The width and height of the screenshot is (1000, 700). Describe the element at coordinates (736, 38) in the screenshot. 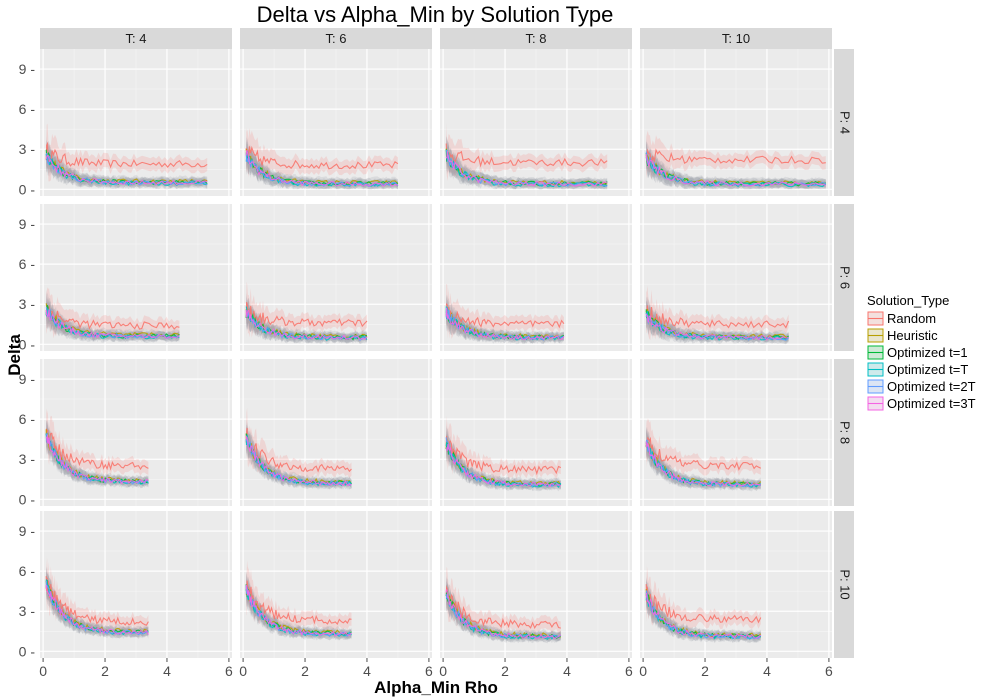

I see `column-strip-label: T: 10` at that location.